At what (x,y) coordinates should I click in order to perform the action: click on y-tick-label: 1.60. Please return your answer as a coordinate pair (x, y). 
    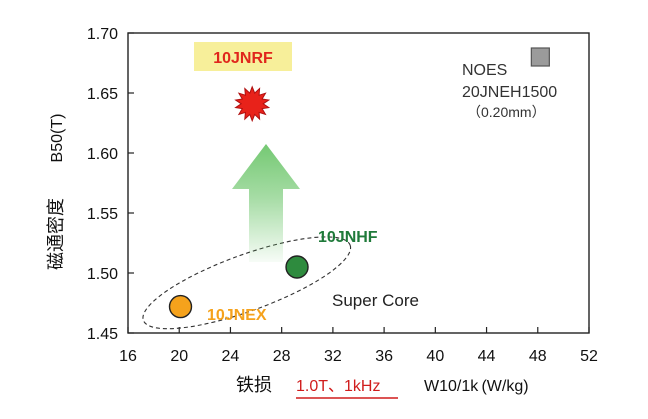
    Looking at the image, I should click on (102, 154).